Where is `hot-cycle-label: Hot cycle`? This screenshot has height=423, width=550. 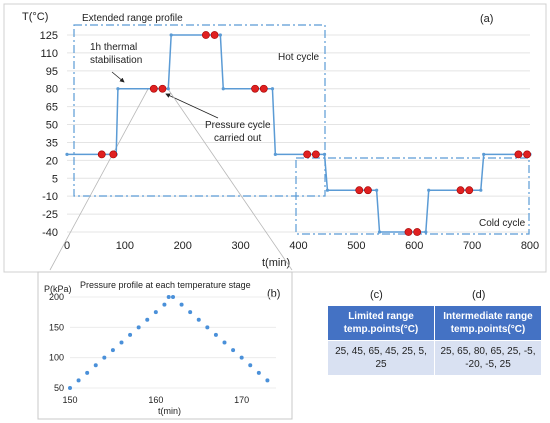 hot-cycle-label: Hot cycle is located at coordinates (299, 57).